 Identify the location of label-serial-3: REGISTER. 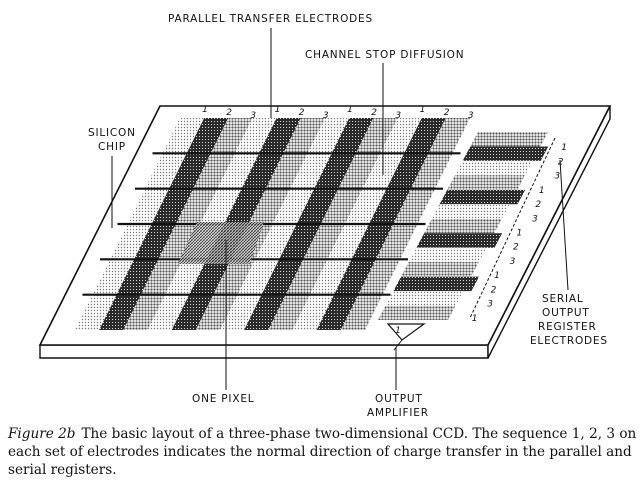
(567, 327).